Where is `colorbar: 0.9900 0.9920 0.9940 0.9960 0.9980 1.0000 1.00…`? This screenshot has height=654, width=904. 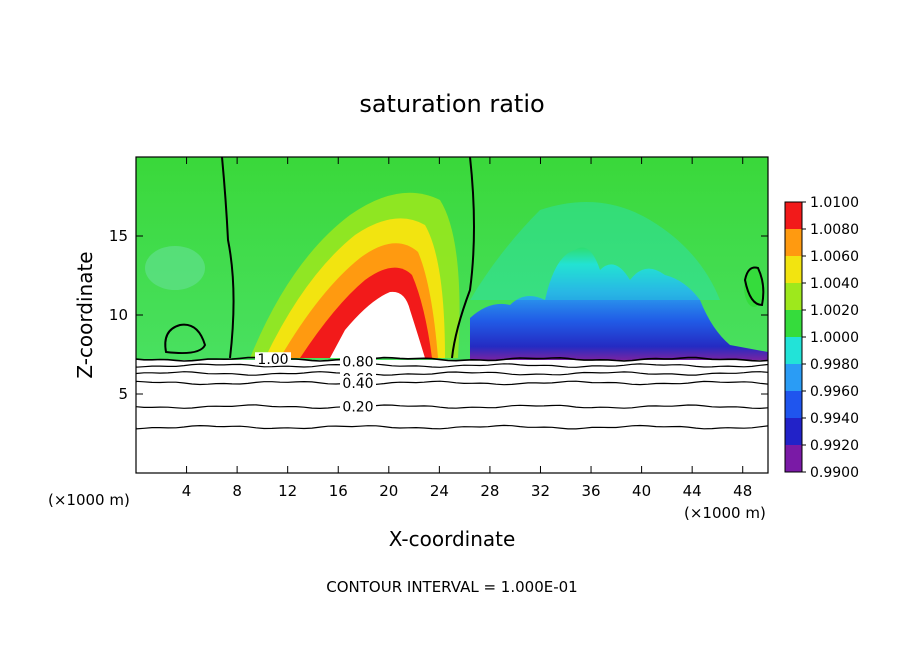 colorbar: 0.9900 0.9920 0.9940 0.9960 0.9980 1.0000 1.00… is located at coordinates (821, 338).